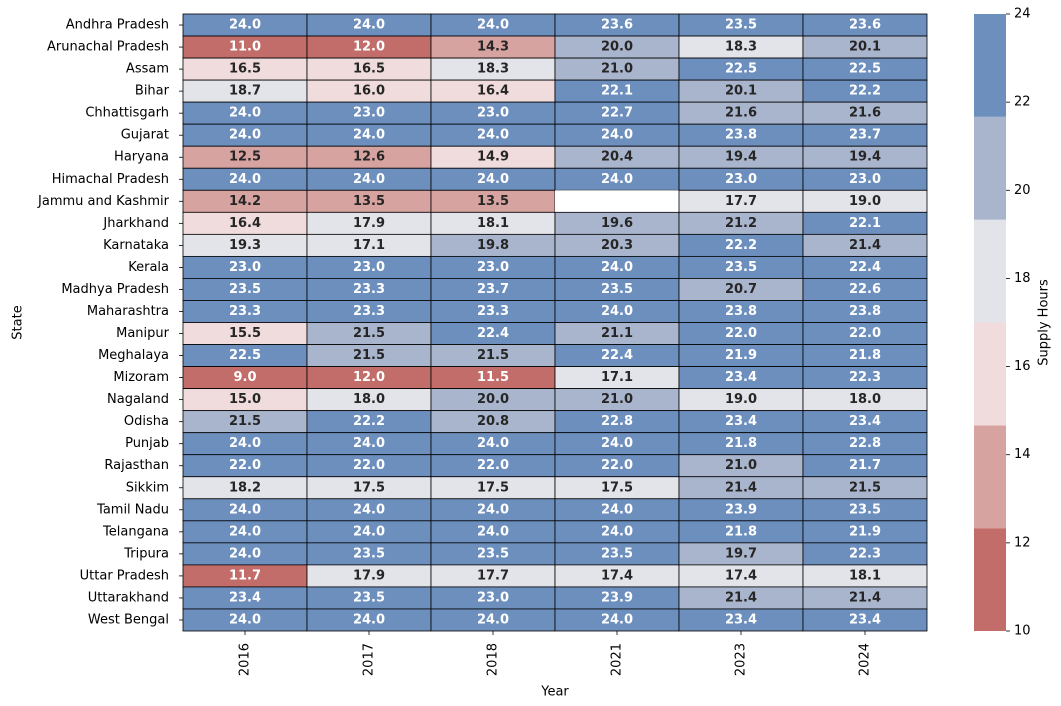 Image resolution: width=1061 pixels, height=706 pixels. I want to click on cell-value-label: 20.8, so click(493, 421).